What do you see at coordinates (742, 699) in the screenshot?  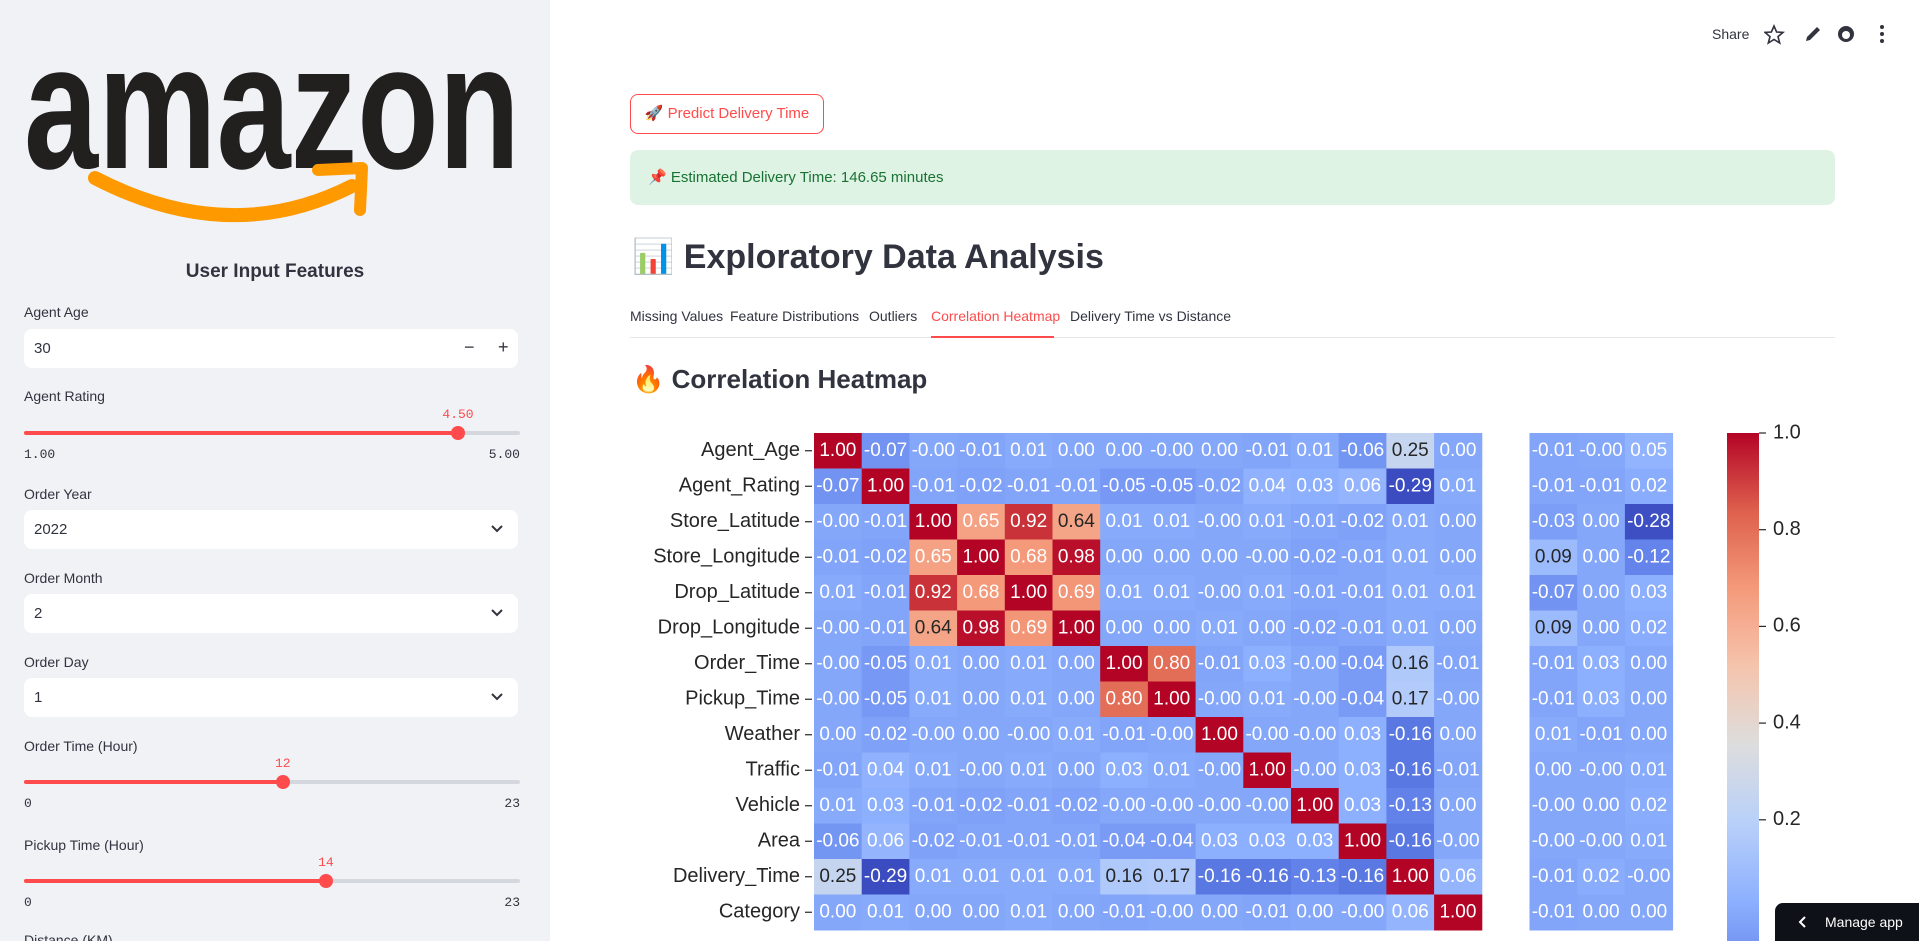 I see `row-label: Pickup_Time` at bounding box center [742, 699].